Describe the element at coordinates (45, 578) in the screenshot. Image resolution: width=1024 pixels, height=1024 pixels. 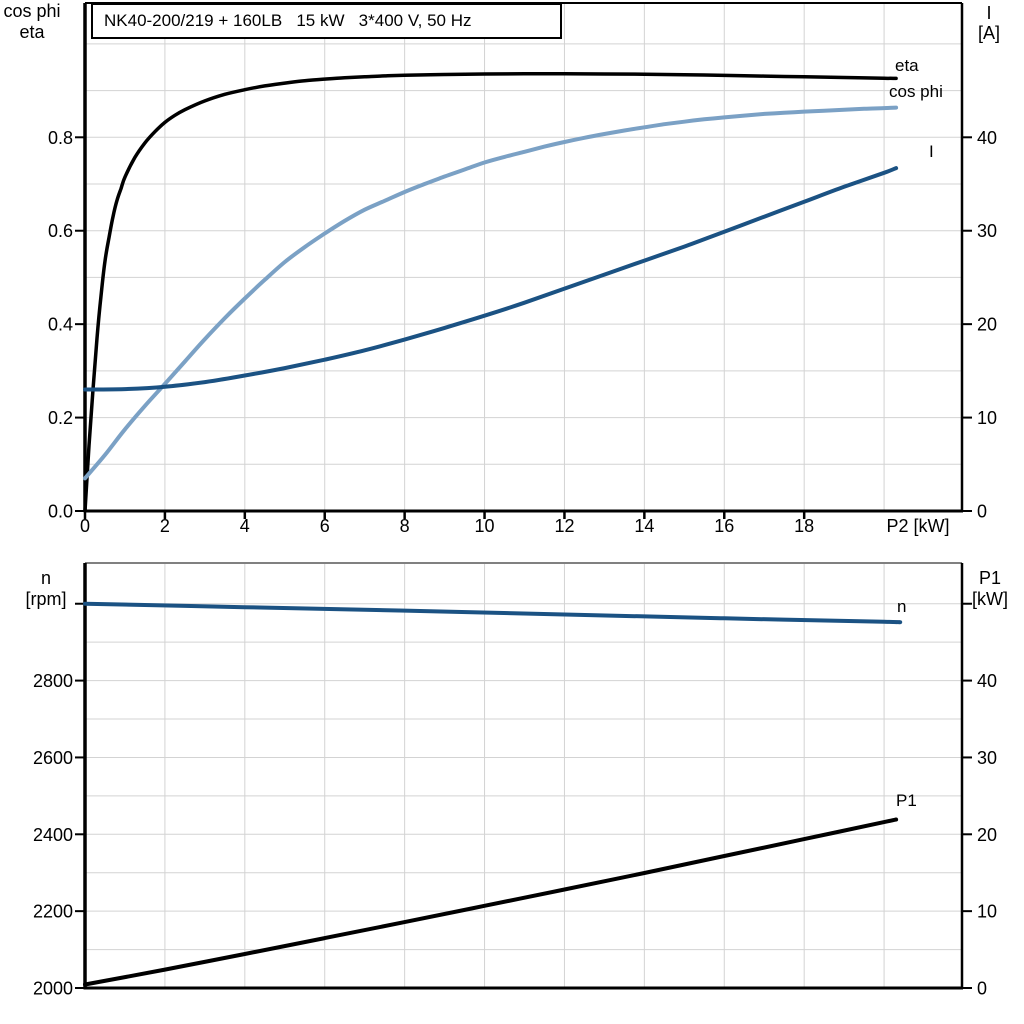
I see `axis-header-speed-line1: n` at that location.